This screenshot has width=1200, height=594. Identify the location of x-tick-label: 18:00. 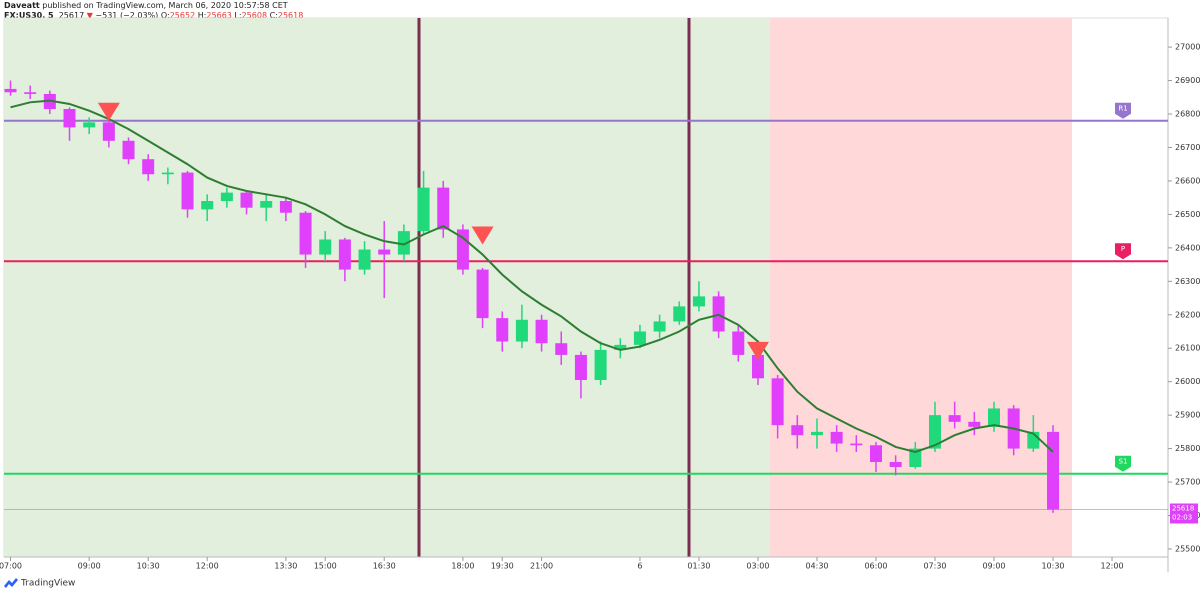
(462, 566).